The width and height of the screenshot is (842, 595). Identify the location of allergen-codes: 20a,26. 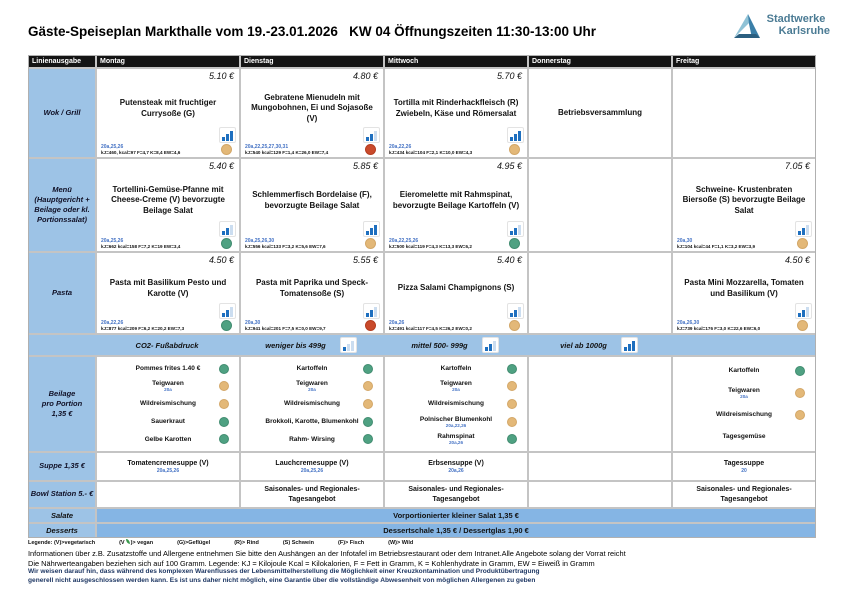
(456, 470).